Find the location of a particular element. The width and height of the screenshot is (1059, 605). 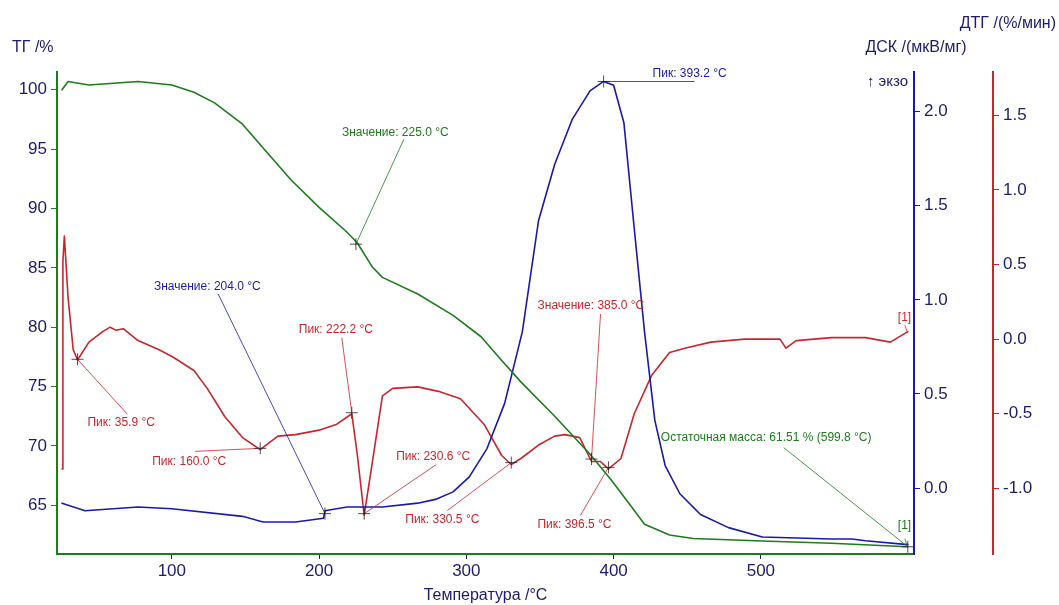

y2-tick-label: 0.0 is located at coordinates (936, 487).